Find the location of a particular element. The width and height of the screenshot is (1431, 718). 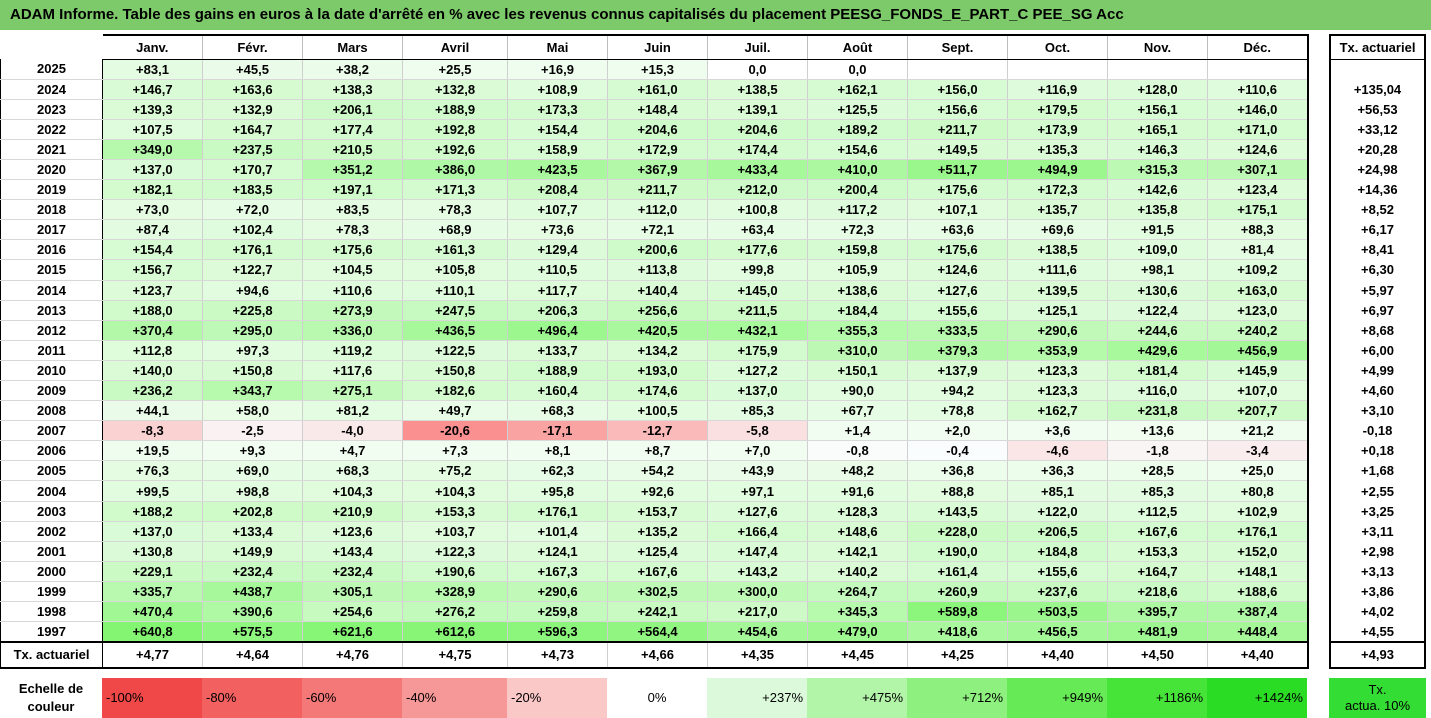

gain-cell: +140,4 is located at coordinates (657, 290).